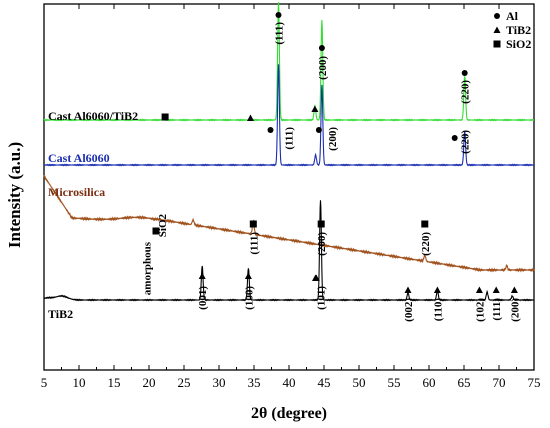 The image size is (550, 428). I want to click on peak-label: (102), so click(480, 310).